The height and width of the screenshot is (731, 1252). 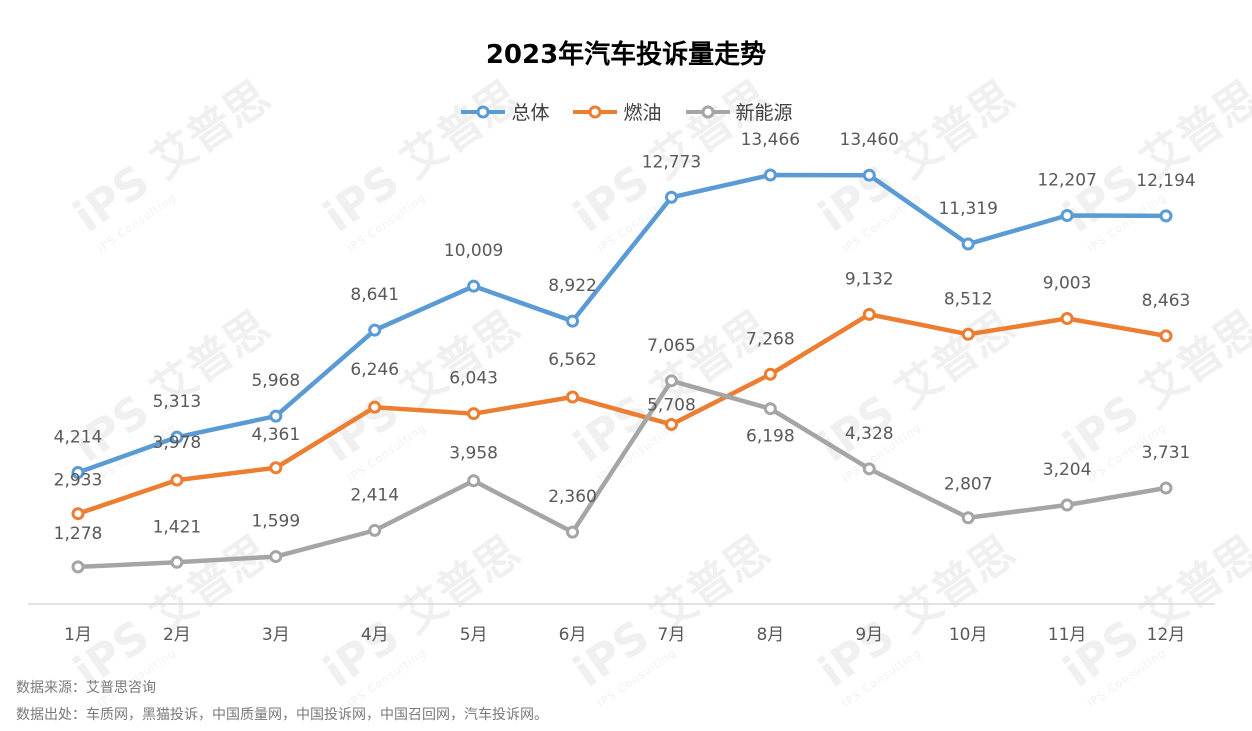 What do you see at coordinates (869, 635) in the screenshot?
I see `x-tick-label: 9月` at bounding box center [869, 635].